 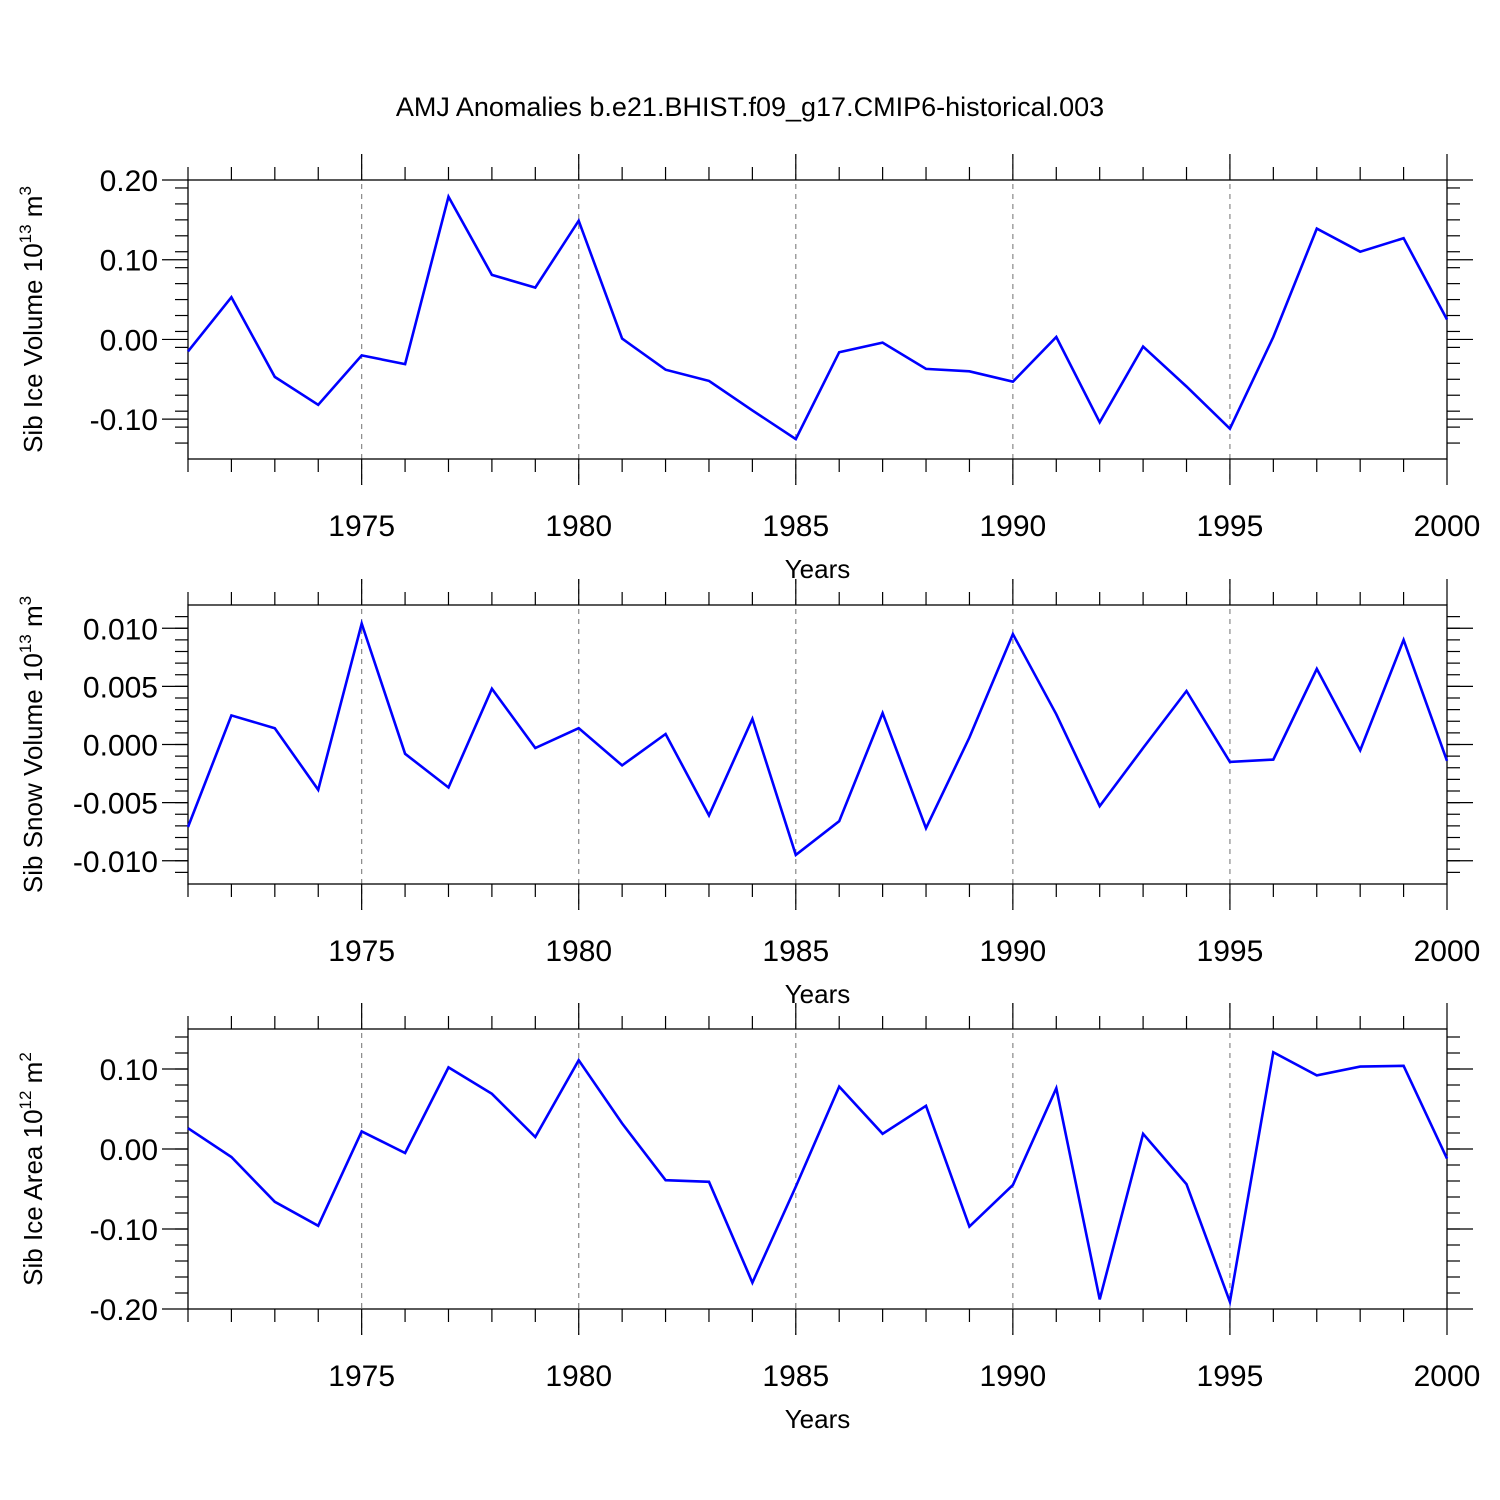 What do you see at coordinates (25, 1056) in the screenshot?
I see `y-axis-label-unit-exponent: 2` at bounding box center [25, 1056].